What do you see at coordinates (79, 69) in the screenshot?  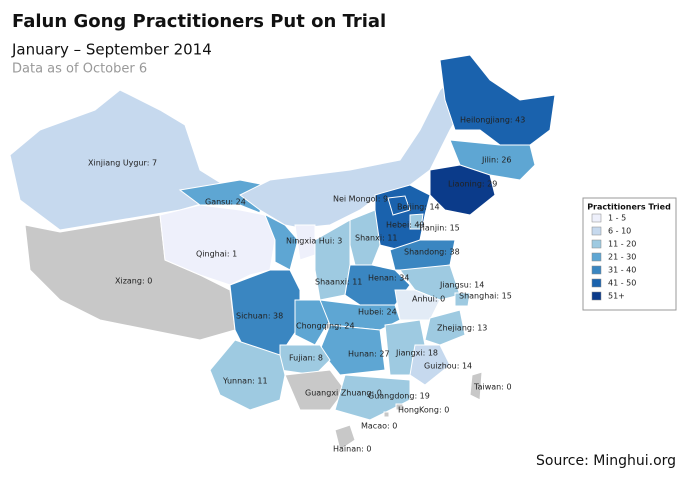 I see `note: Data as of October 6` at bounding box center [79, 69].